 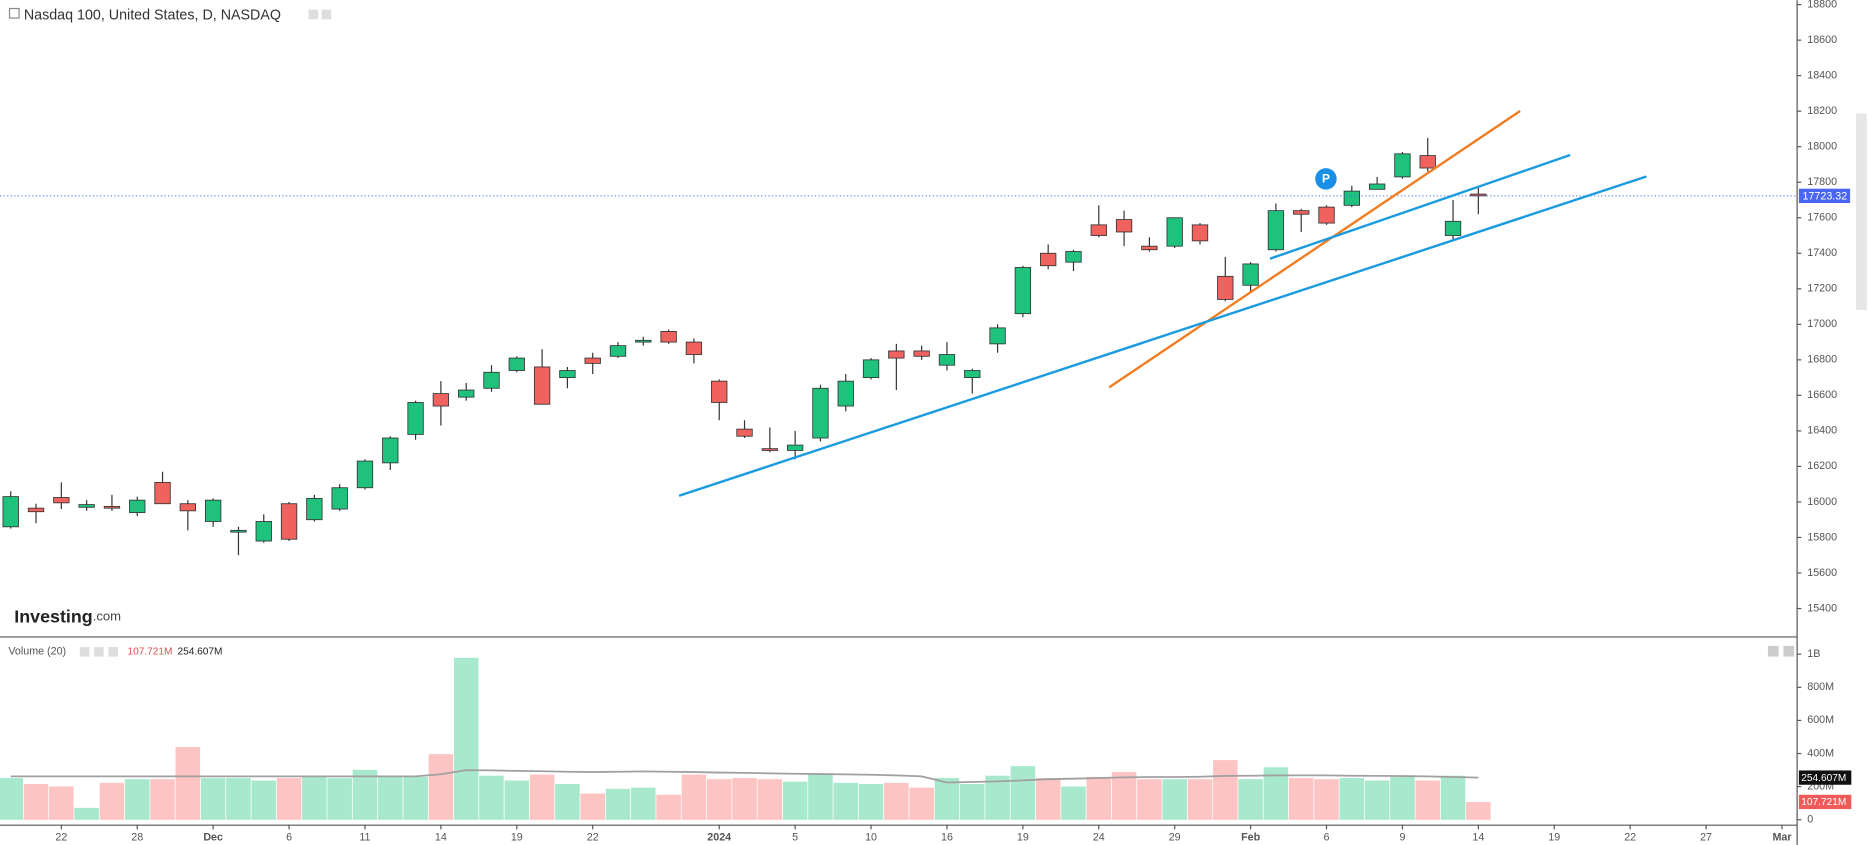 I want to click on y-tick-label: 18400, so click(x=1822, y=75).